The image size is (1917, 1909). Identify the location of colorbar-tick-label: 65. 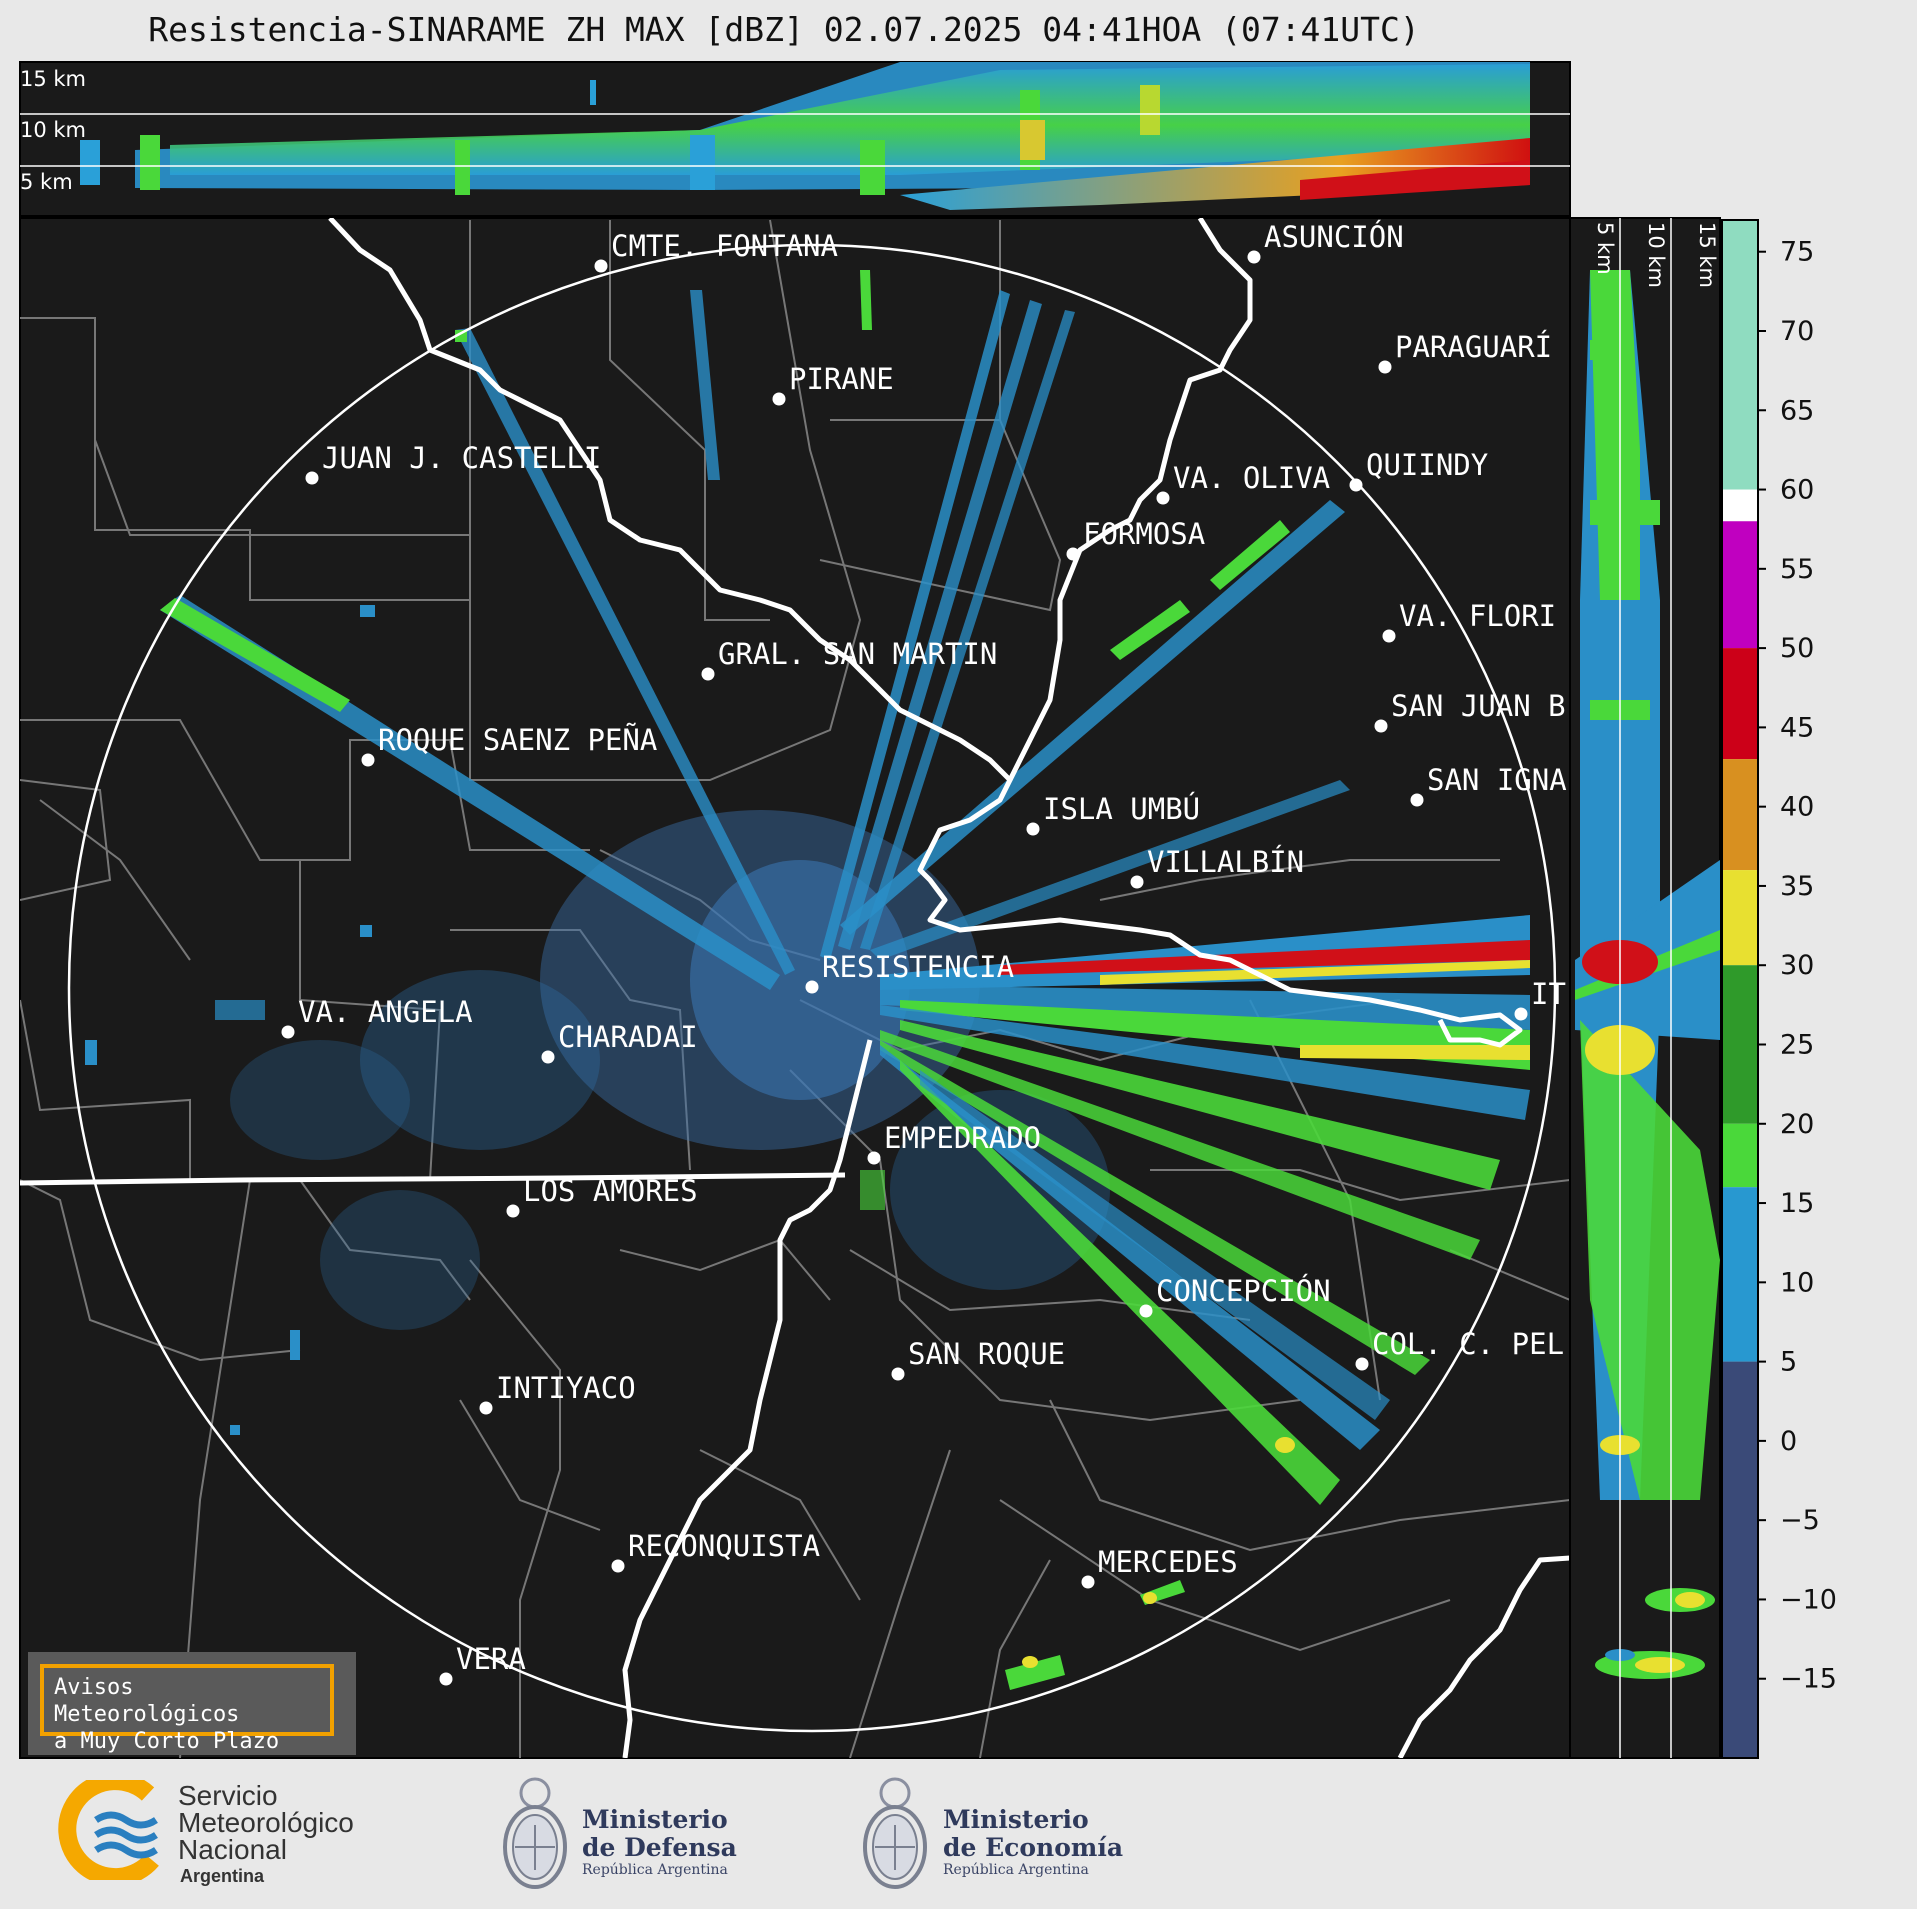
(1797, 410).